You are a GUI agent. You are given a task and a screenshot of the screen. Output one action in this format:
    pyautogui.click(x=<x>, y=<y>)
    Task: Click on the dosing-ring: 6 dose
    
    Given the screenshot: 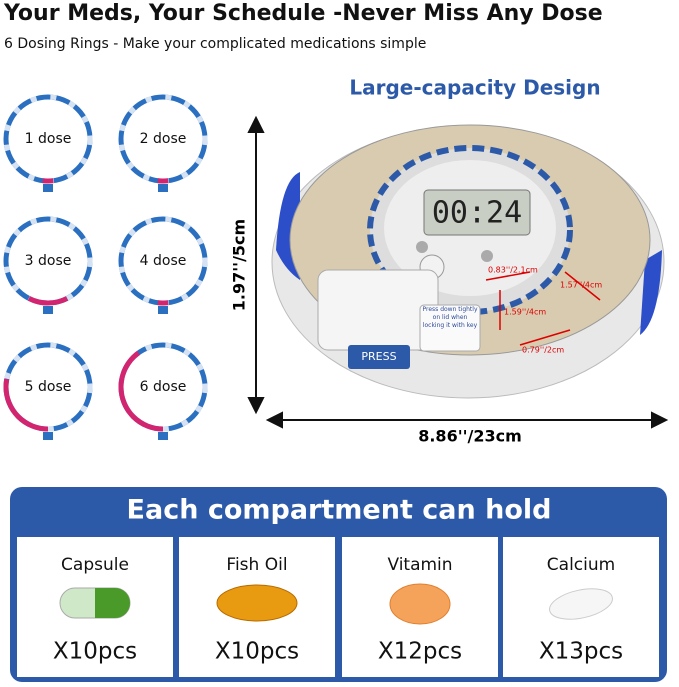 What is the action you would take?
    pyautogui.click(x=163, y=391)
    